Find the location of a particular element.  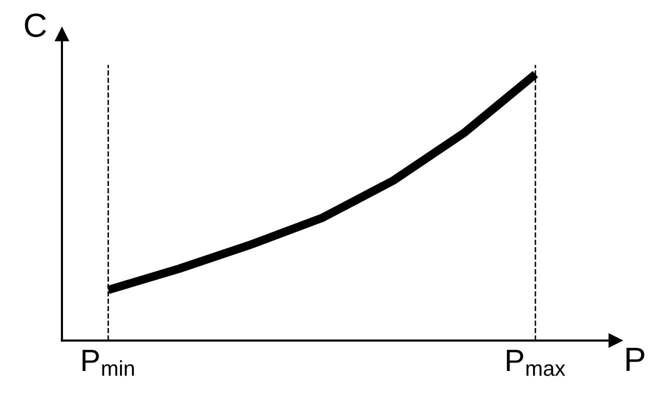

x-tick-label: P$_{min}$ is located at coordinates (108, 363).